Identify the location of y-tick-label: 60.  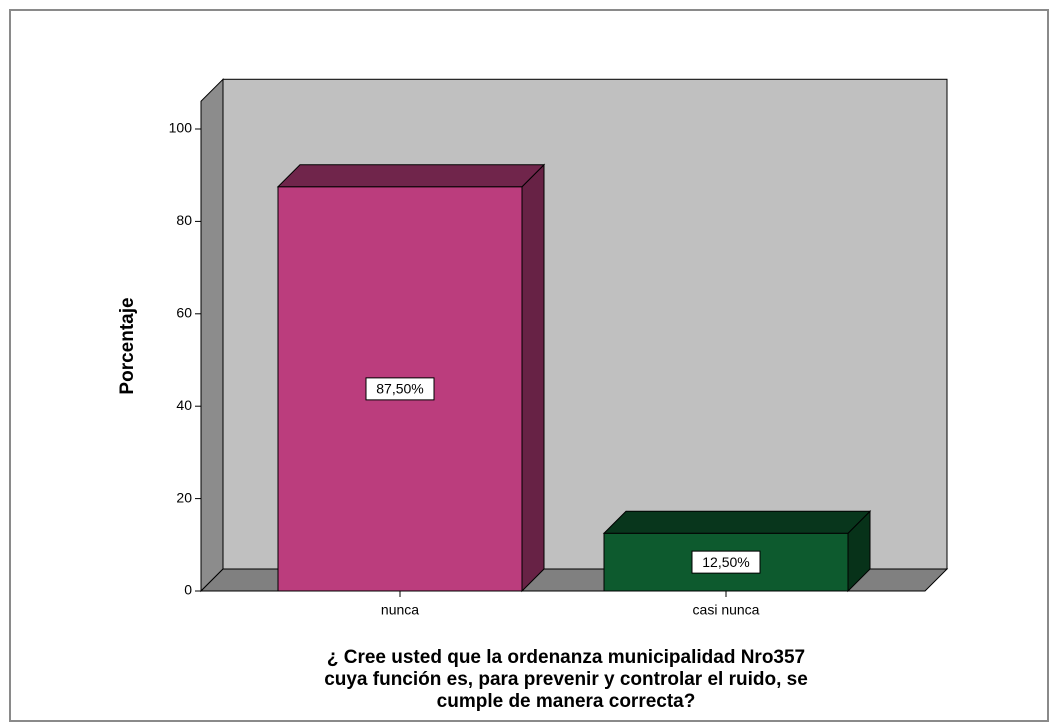
(184, 313).